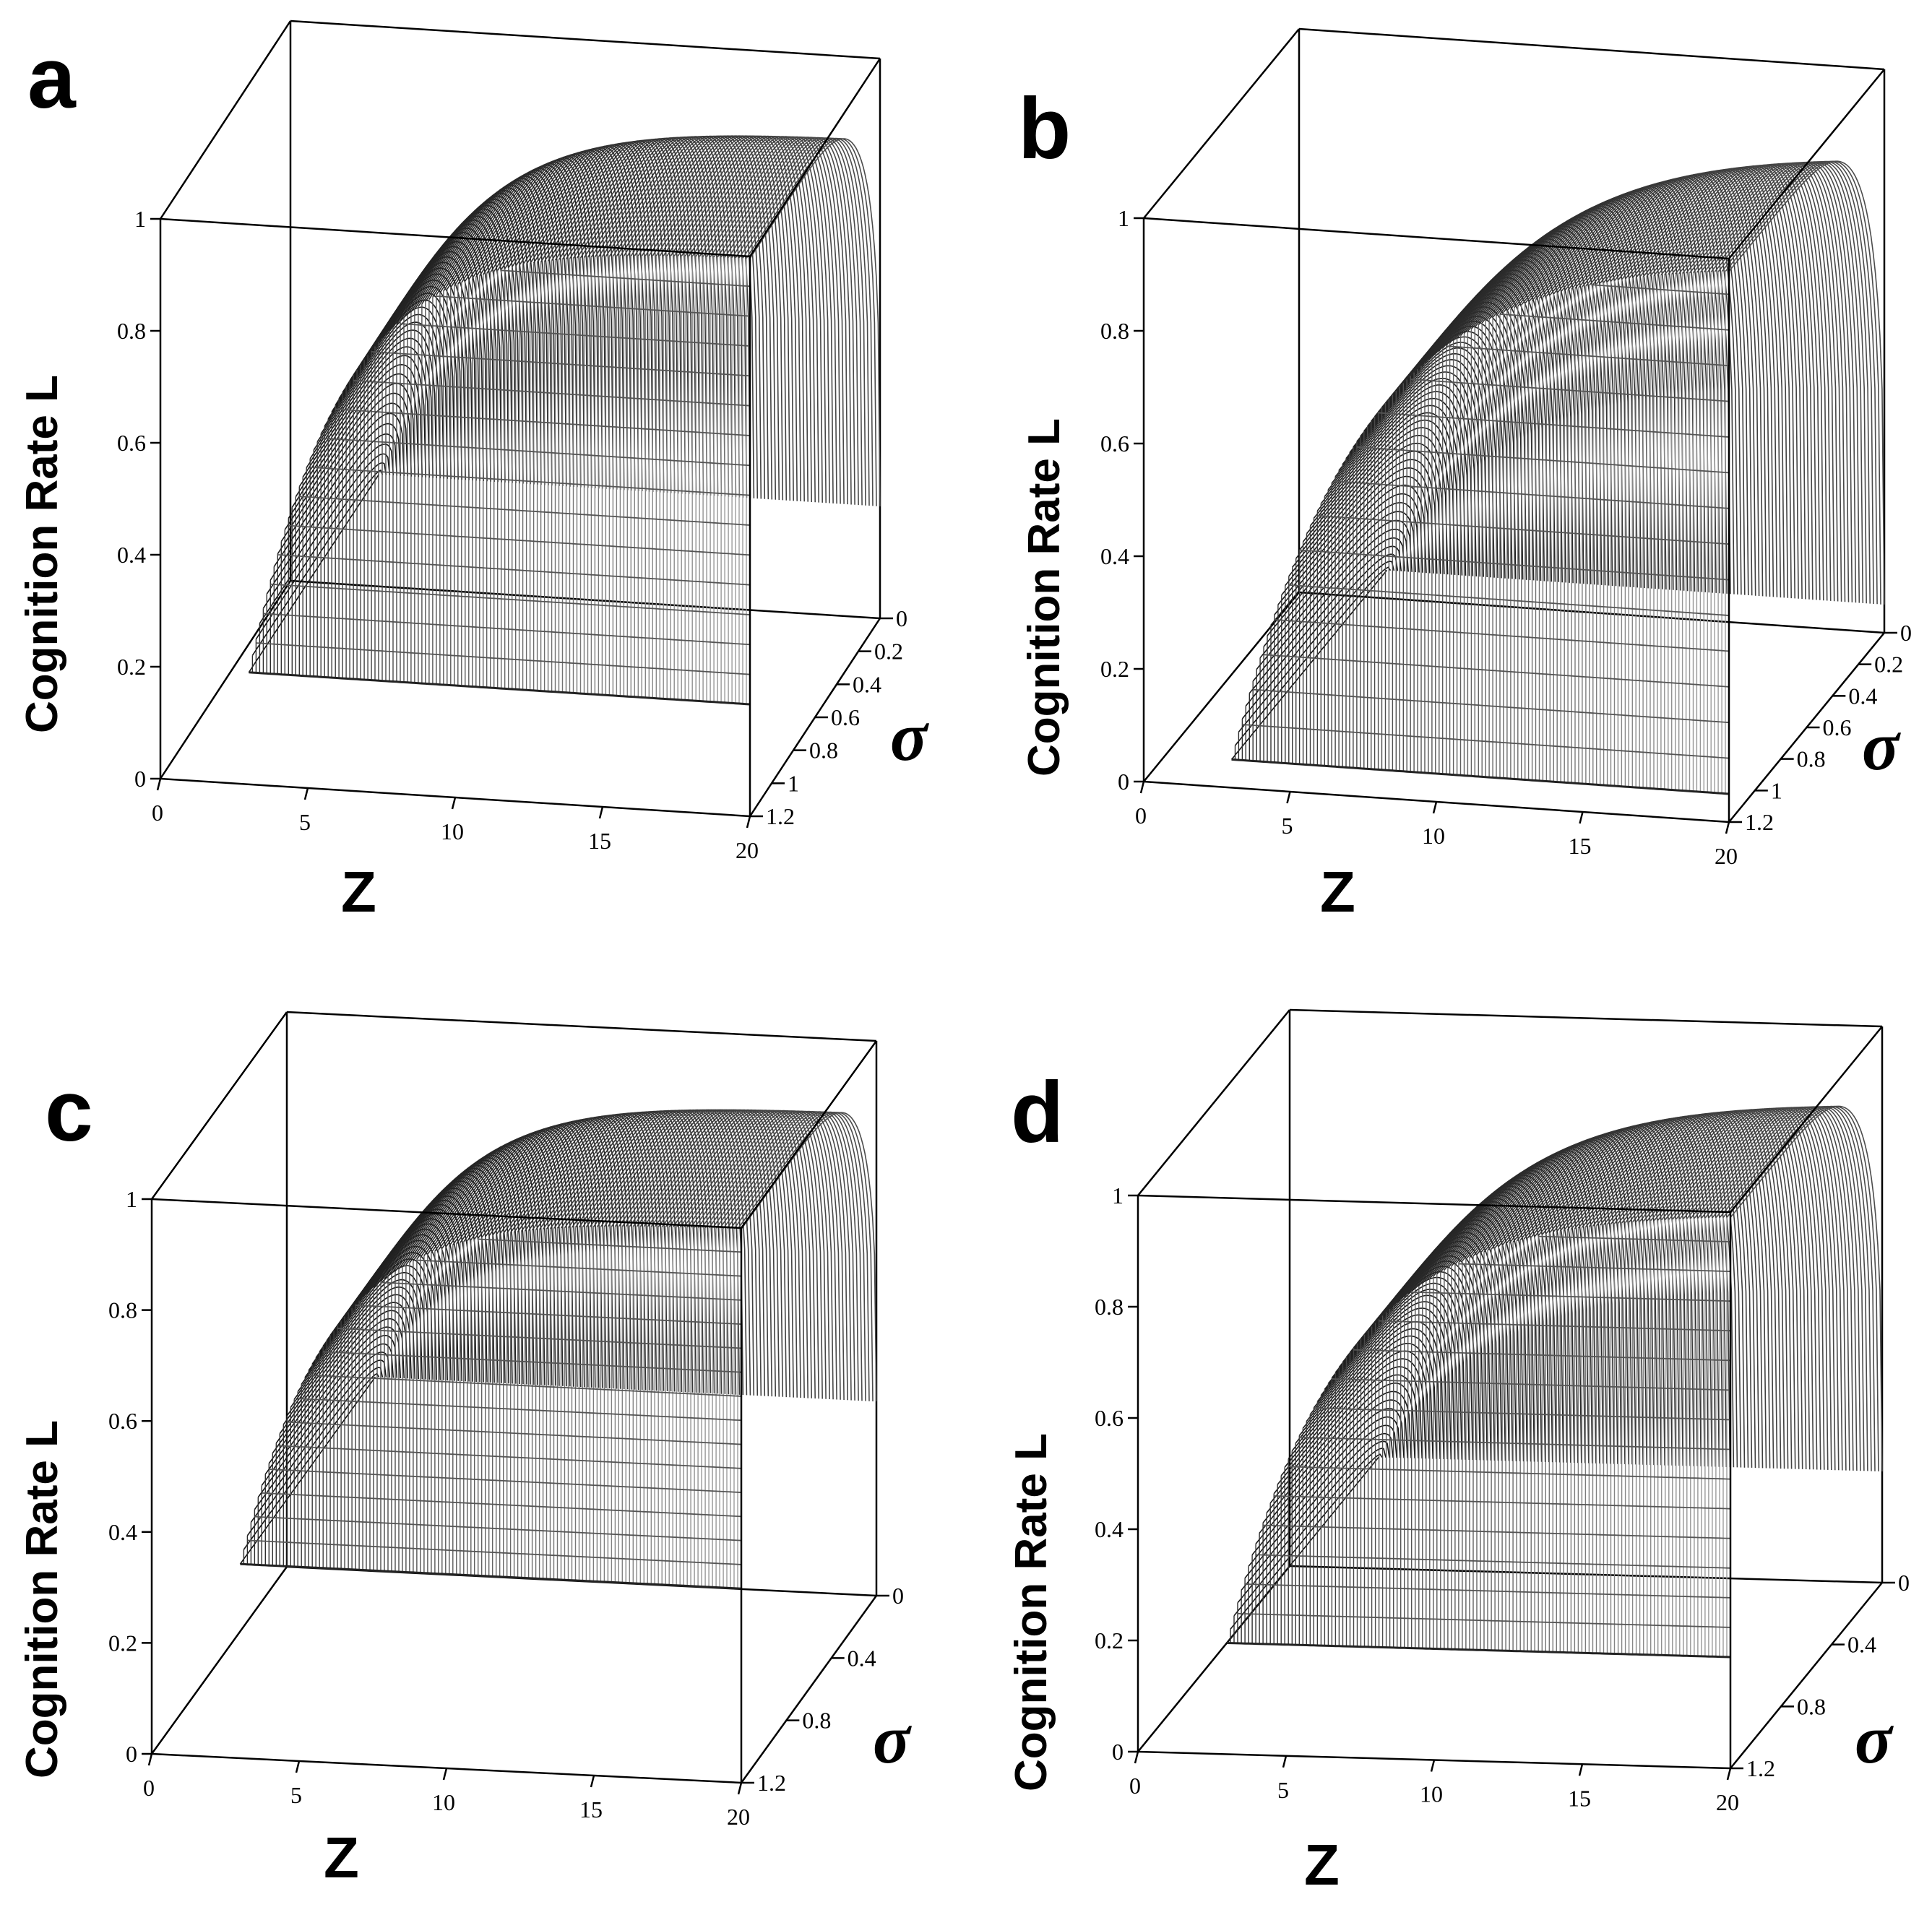  Describe the element at coordinates (1811, 1706) in the screenshot. I see `sigma-tick-label: 0.8` at that location.